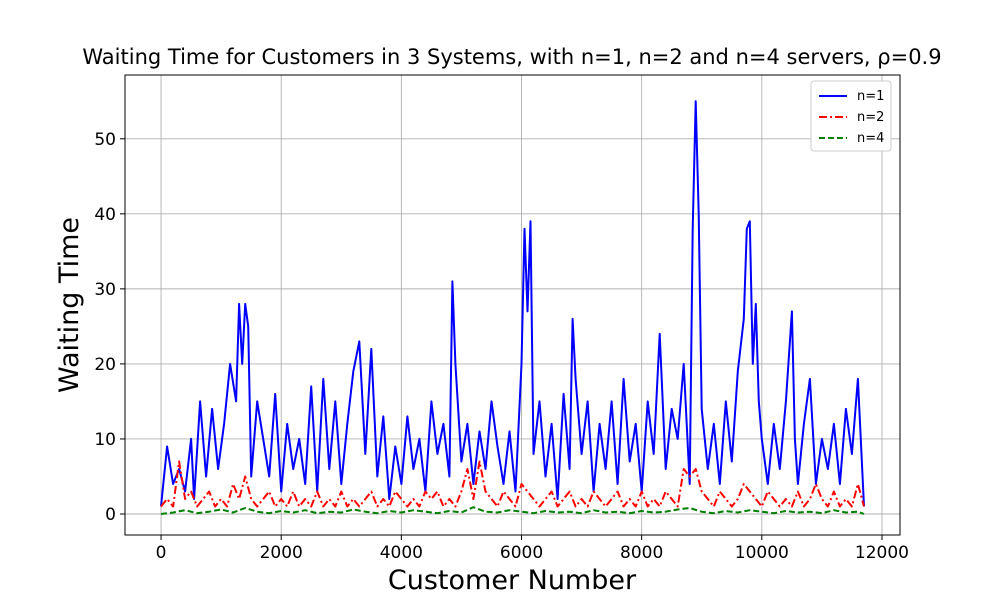  What do you see at coordinates (512, 580) in the screenshot?
I see `x-axis-label: Customer Number` at bounding box center [512, 580].